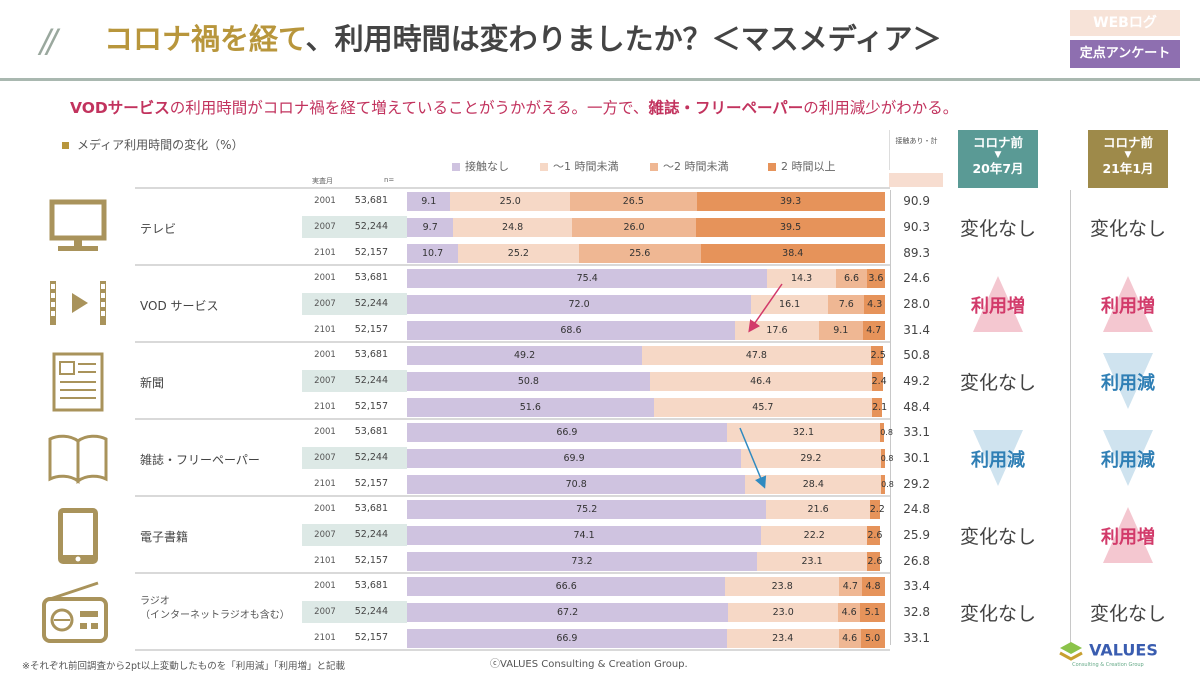 Image resolution: width=1200 pixels, height=676 pixels. What do you see at coordinates (153, 144) in the screenshot?
I see `legend-title: メディア利用時間の変化（%）` at bounding box center [153, 144].